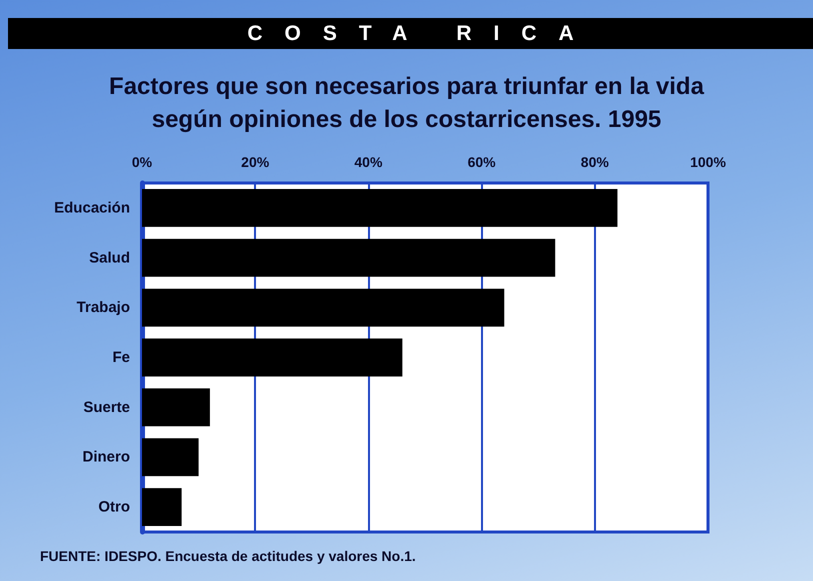 This screenshot has height=581, width=813. Describe the element at coordinates (92, 207) in the screenshot. I see `y-tick-label: Educación` at that location.